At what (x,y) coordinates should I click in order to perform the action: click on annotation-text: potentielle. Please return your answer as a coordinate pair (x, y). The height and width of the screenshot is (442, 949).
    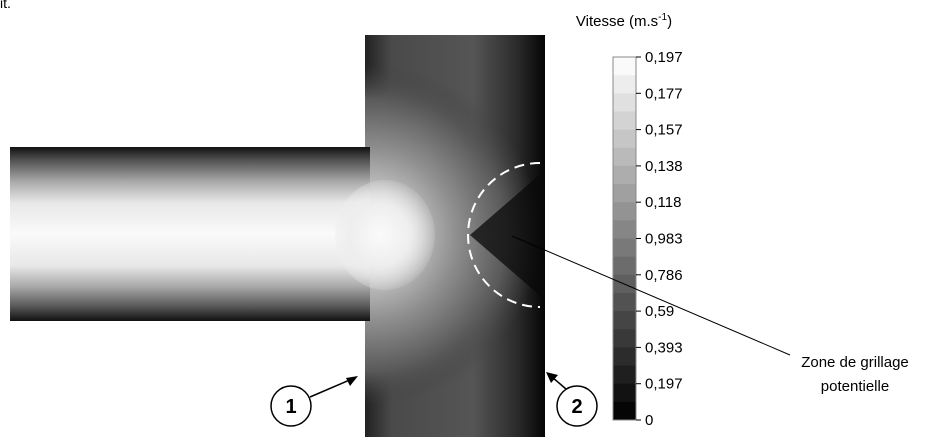
    Looking at the image, I should click on (855, 386).